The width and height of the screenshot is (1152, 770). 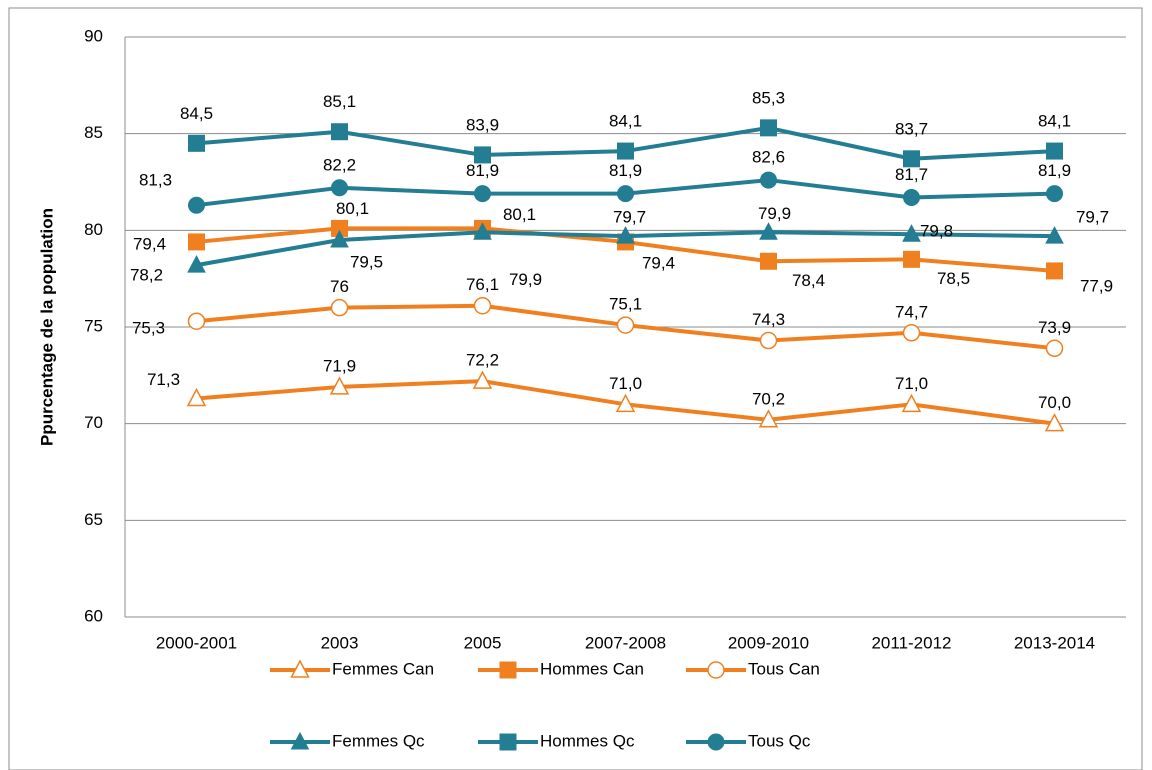 What do you see at coordinates (1054, 642) in the screenshot?
I see `x-tick-label: 2013-2014` at bounding box center [1054, 642].